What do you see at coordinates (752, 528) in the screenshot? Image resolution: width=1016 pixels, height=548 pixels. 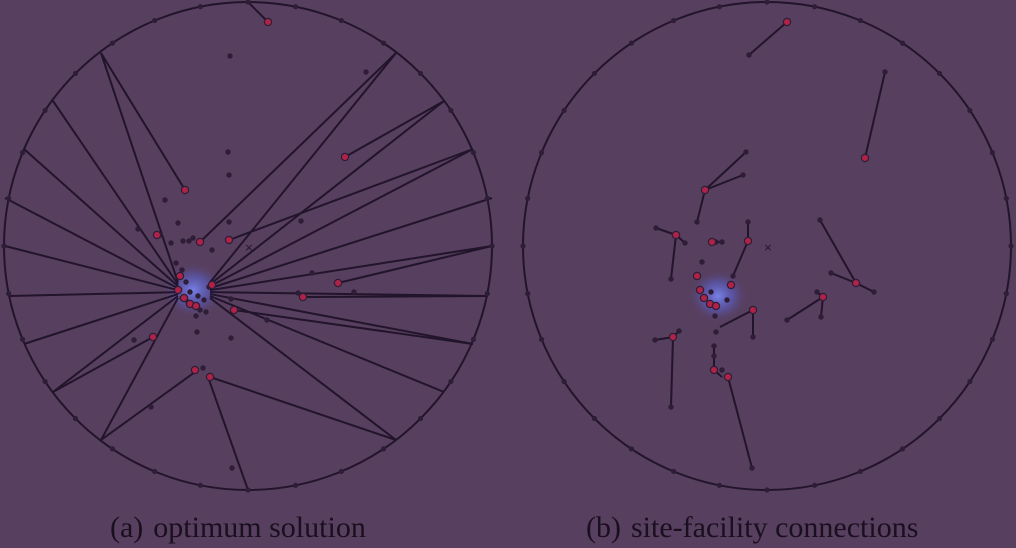 I see `caption-b: (b) site-facility connections` at bounding box center [752, 528].